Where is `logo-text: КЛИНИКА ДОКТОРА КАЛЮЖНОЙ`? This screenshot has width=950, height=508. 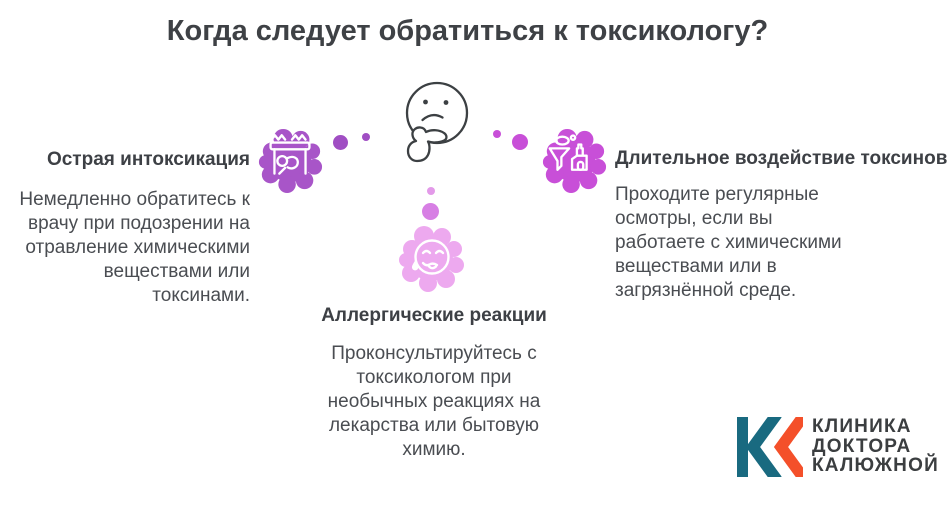 logo-text: КЛИНИКА ДОКТОРА КАЛЮЖНОЙ is located at coordinates (875, 446).